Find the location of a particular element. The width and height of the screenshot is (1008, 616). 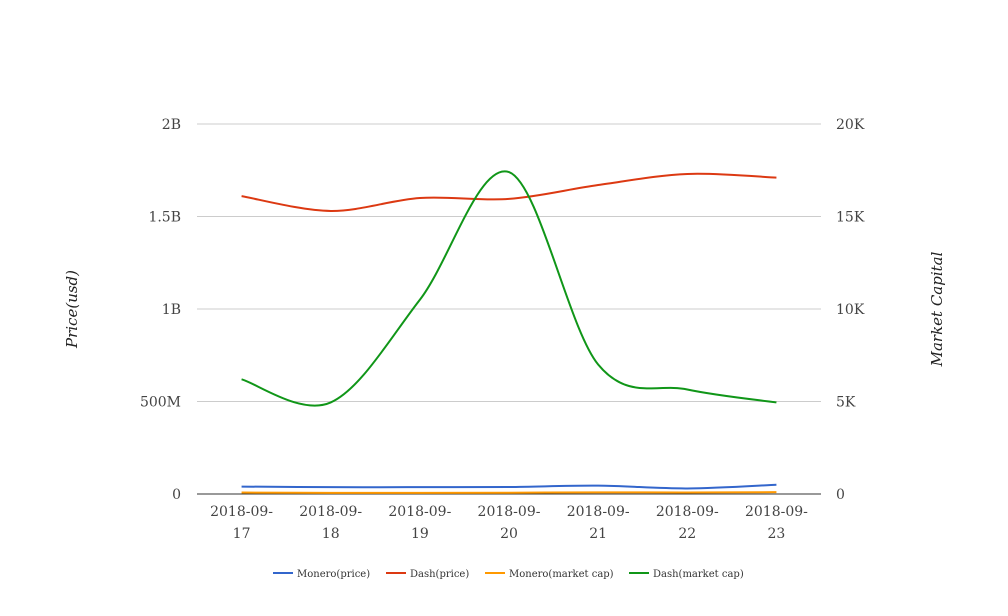

x-tick-label: 2018-09-21 is located at coordinates (598, 523).